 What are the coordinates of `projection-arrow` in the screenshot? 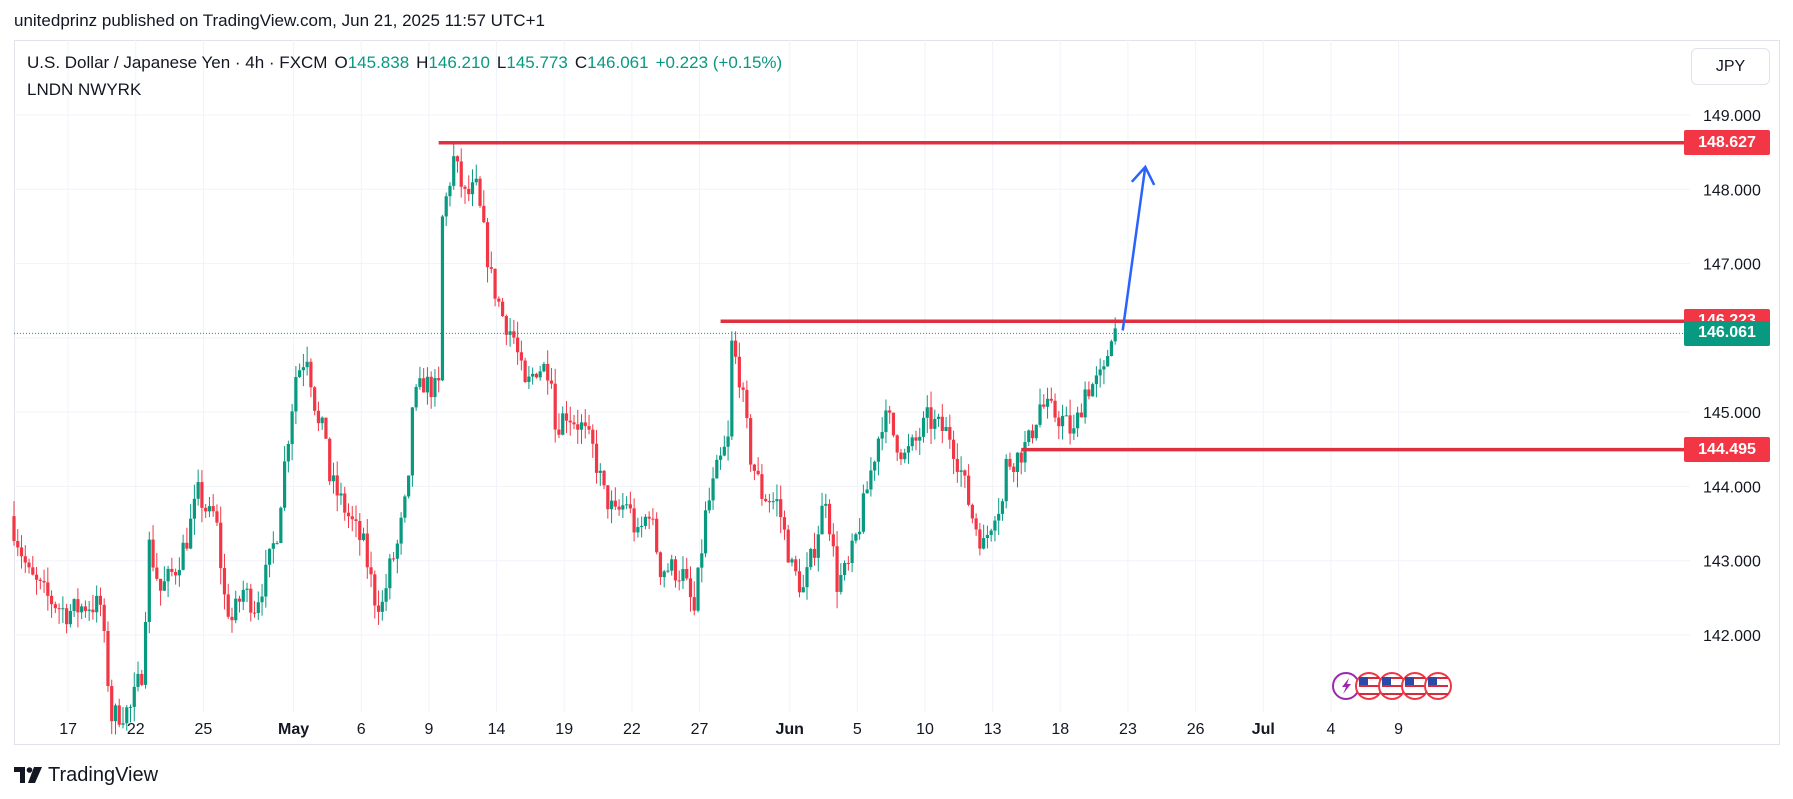 It's located at (1138, 247).